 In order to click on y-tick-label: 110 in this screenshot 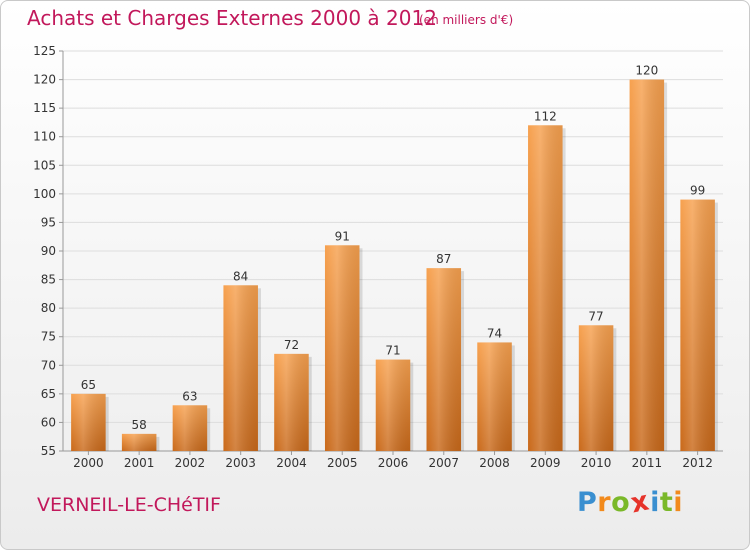, I will do `click(44, 137)`.